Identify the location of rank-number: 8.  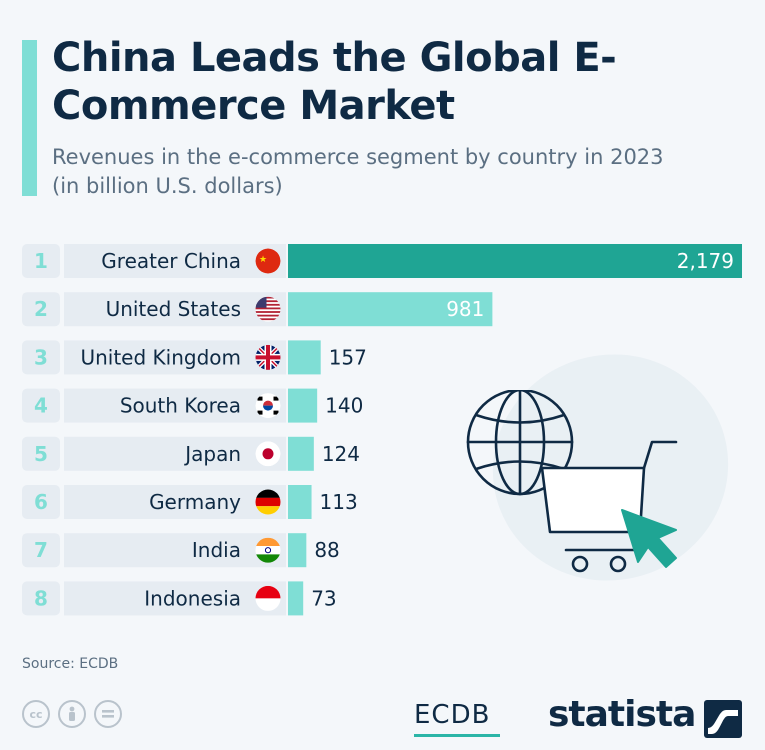
(41, 598).